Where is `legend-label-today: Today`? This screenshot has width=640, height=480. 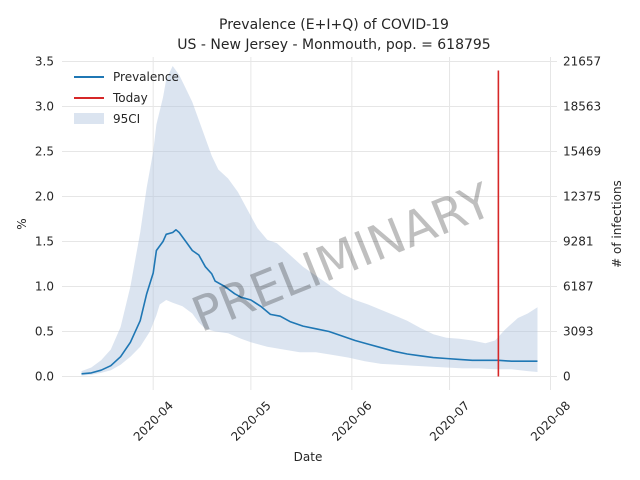 legend-label-today: Today is located at coordinates (130, 98).